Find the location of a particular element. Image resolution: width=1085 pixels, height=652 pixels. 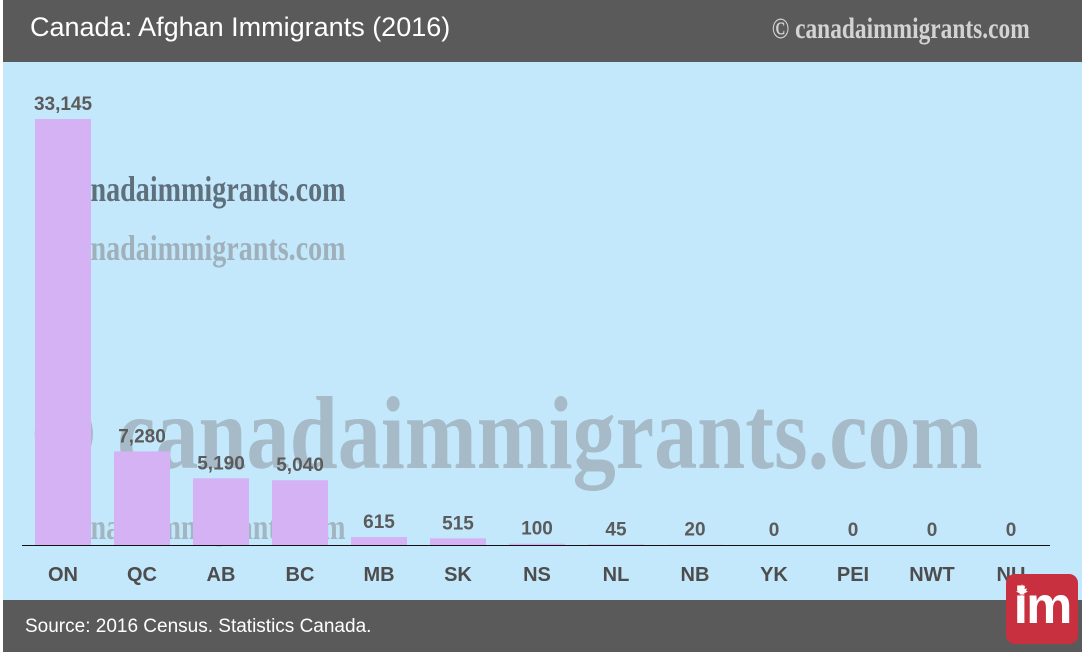

chart-title: Canada: Afghan Immigrants (2016) is located at coordinates (240, 27).